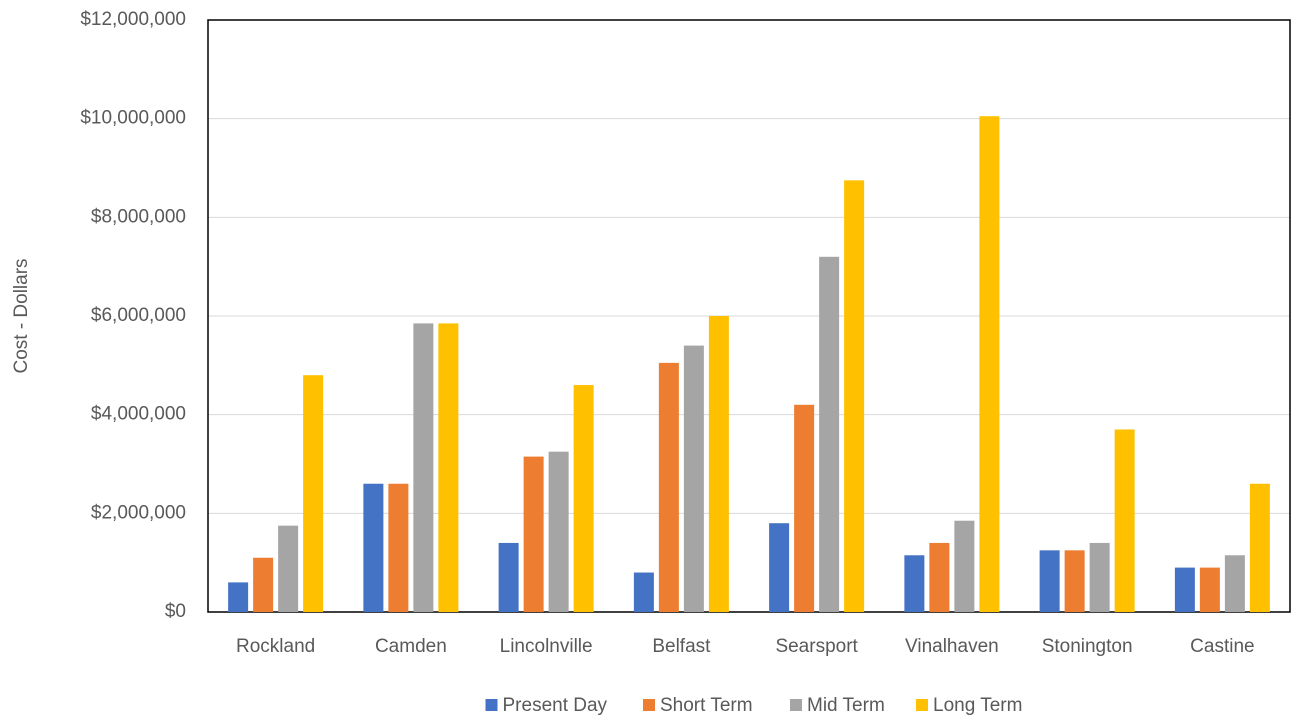 Image resolution: width=1297 pixels, height=721 pixels. I want to click on y-tick-label: $8,000,000, so click(138, 216).